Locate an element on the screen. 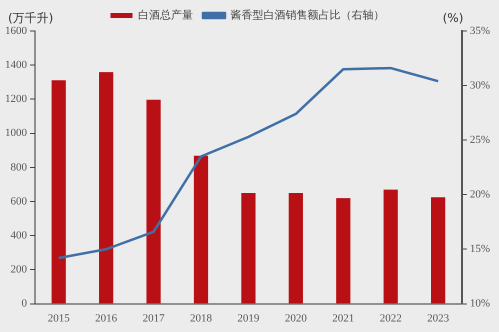 This screenshot has height=332, width=499. x-tick-label: 2018 is located at coordinates (201, 318).